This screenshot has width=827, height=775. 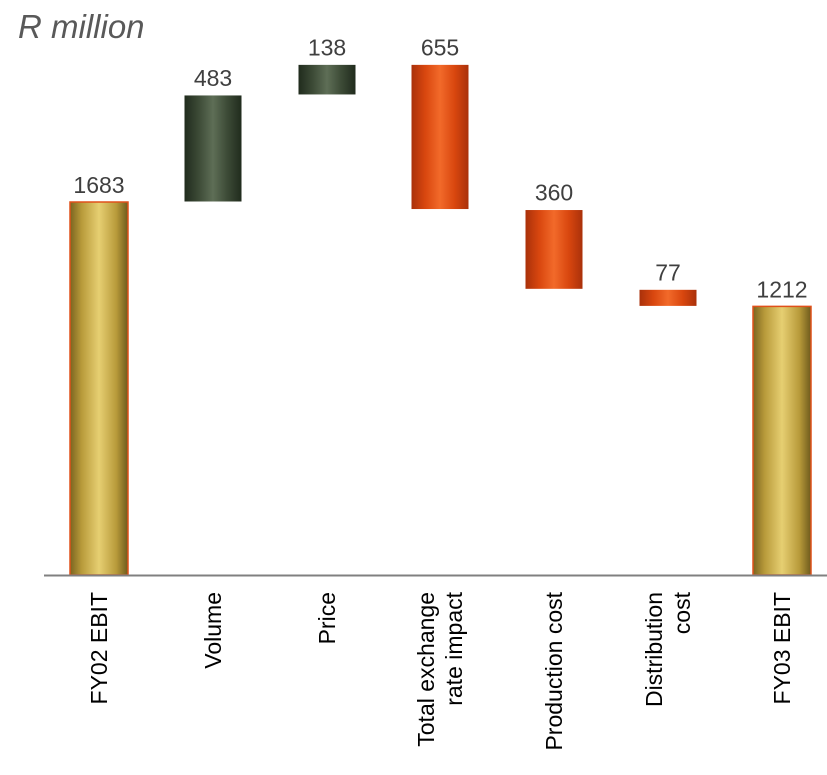 I want to click on category-label-0: FY02 EBIT, so click(x=99, y=648).